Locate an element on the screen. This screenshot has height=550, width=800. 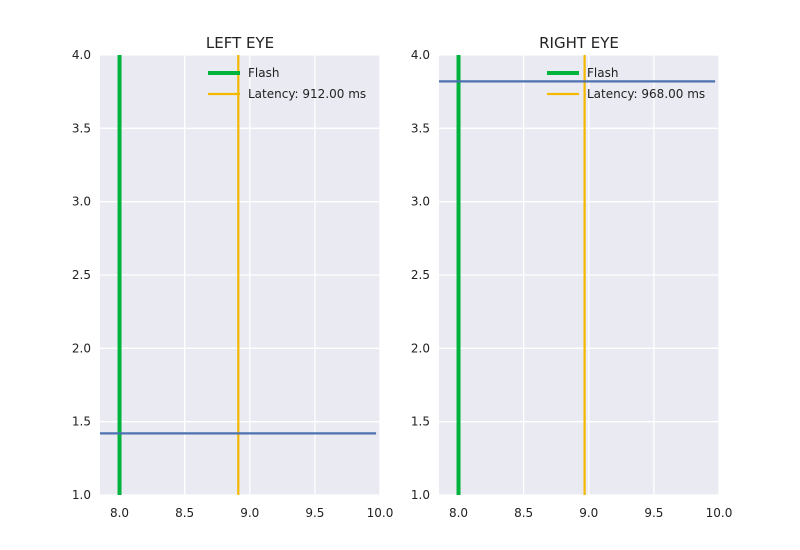
right-y-tick-label: 3.5 is located at coordinates (420, 128).